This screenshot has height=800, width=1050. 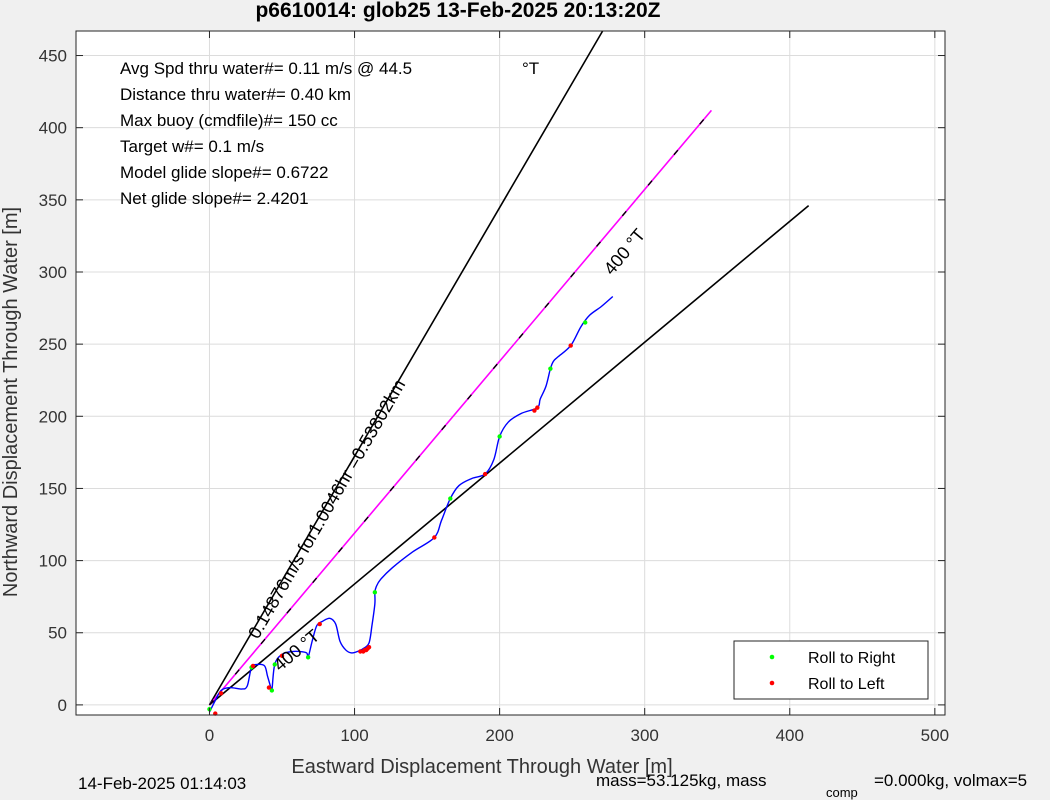 What do you see at coordinates (846, 684) in the screenshot?
I see `legend-label-roll-left: Roll to Left` at bounding box center [846, 684].